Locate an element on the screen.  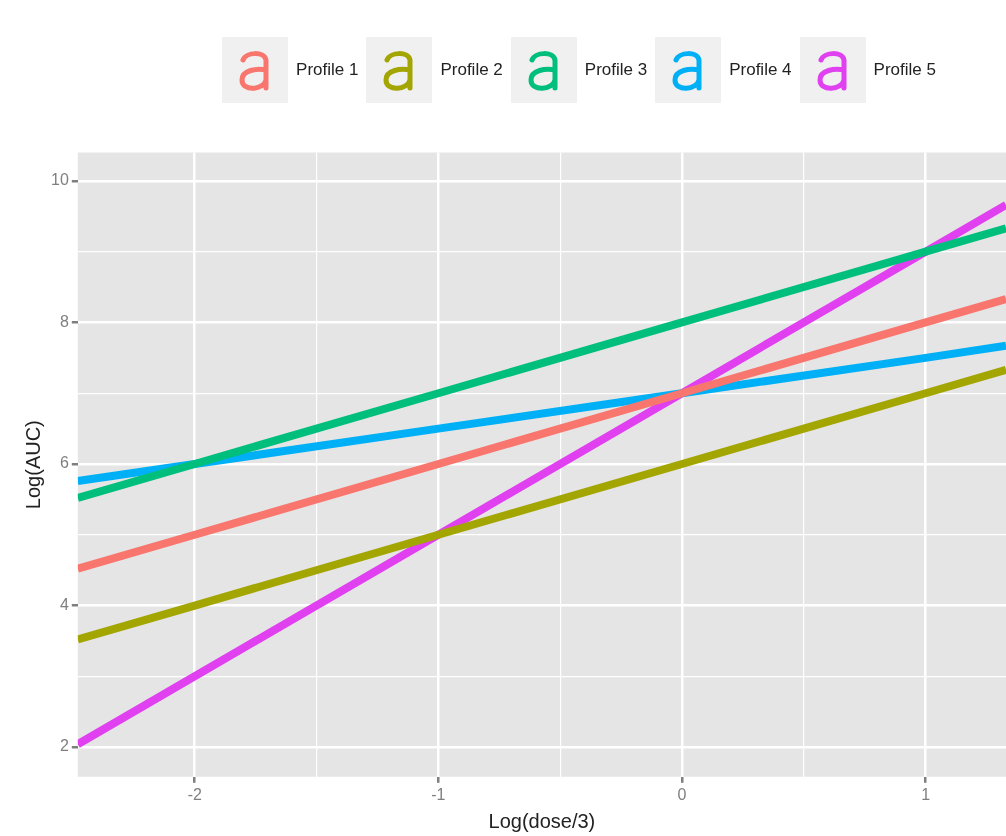
x-tick-label: 1 is located at coordinates (926, 794).